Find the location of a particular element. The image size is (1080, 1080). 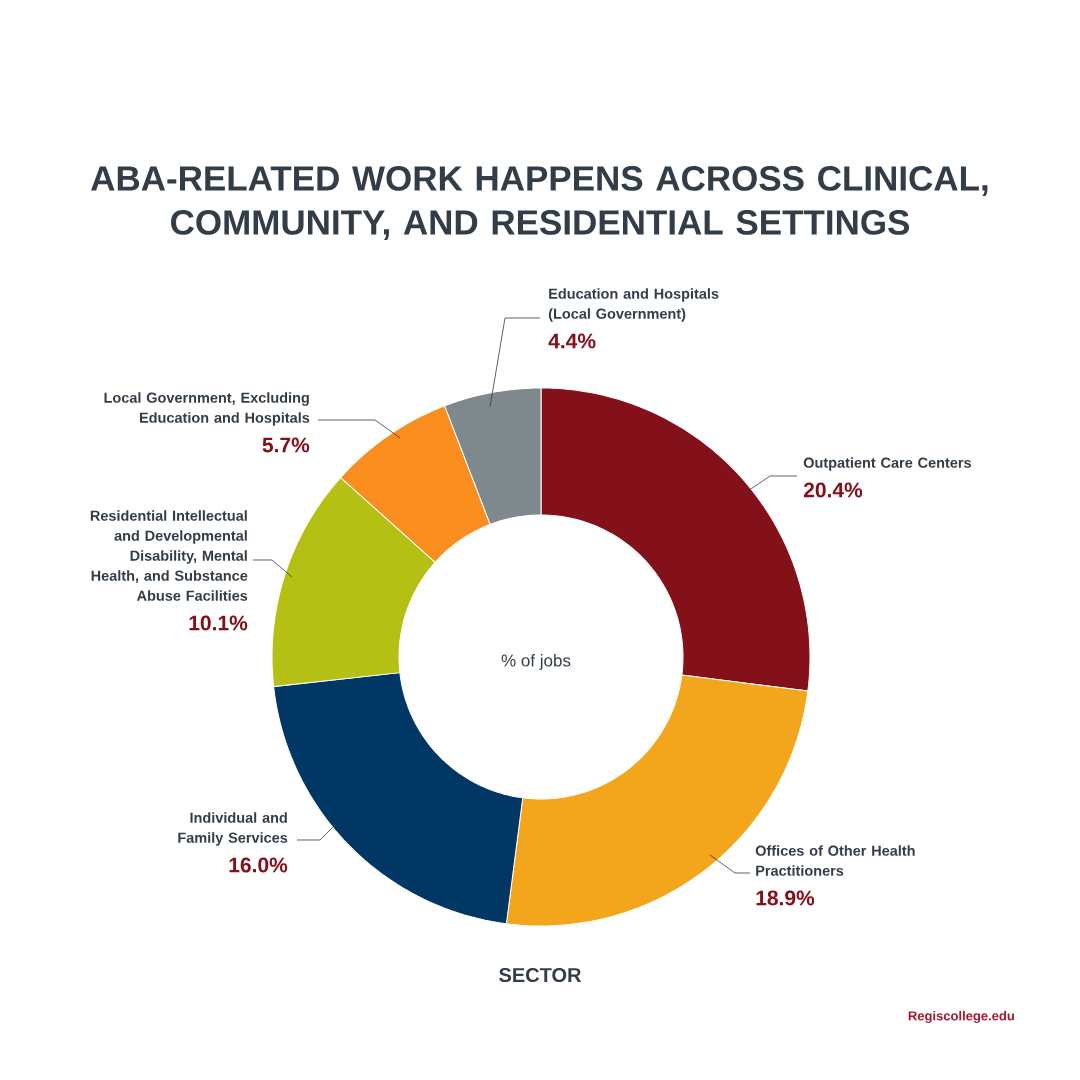

text: % of jobs is located at coordinates (536, 662).